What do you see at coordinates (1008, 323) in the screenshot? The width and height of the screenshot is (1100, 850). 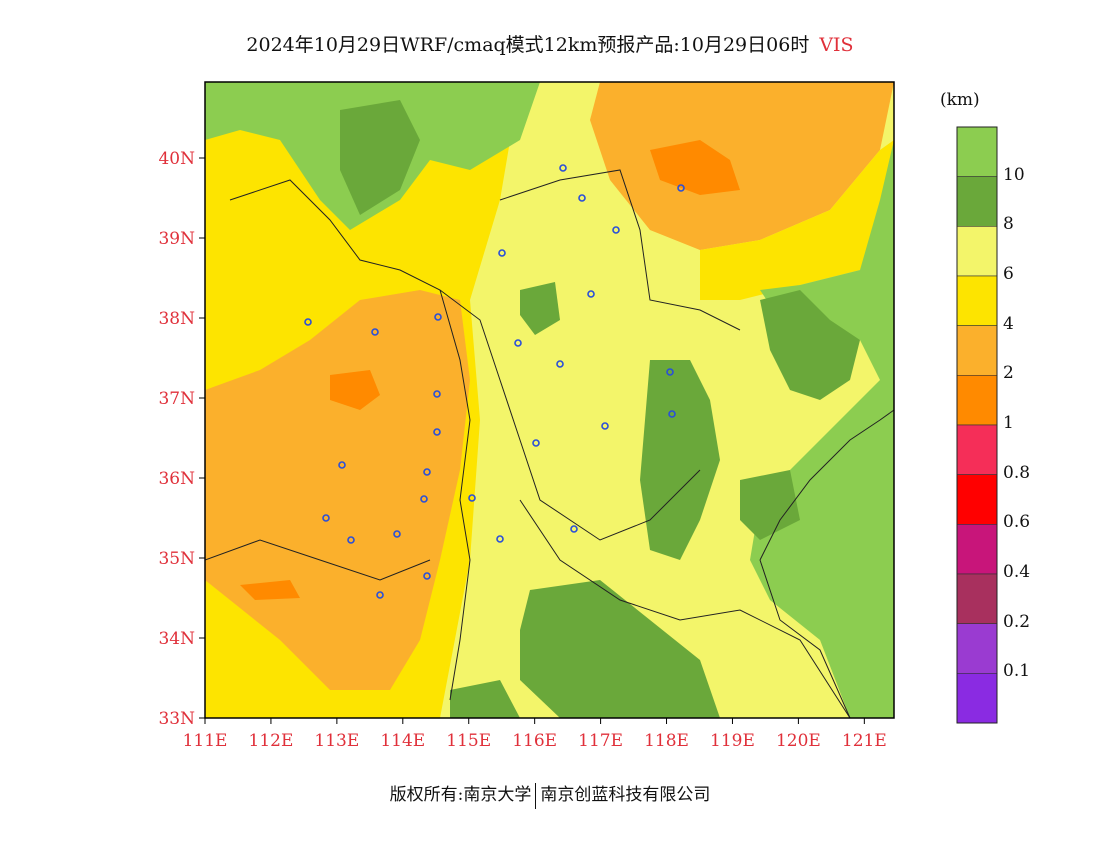 I see `colorbar-label: 4` at bounding box center [1008, 323].